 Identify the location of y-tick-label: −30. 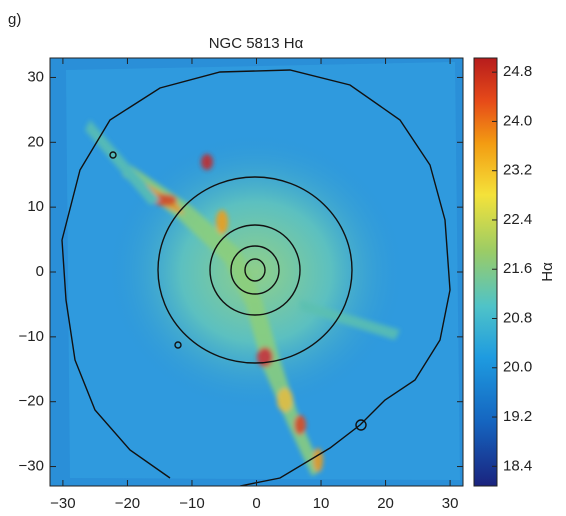
(31, 466).